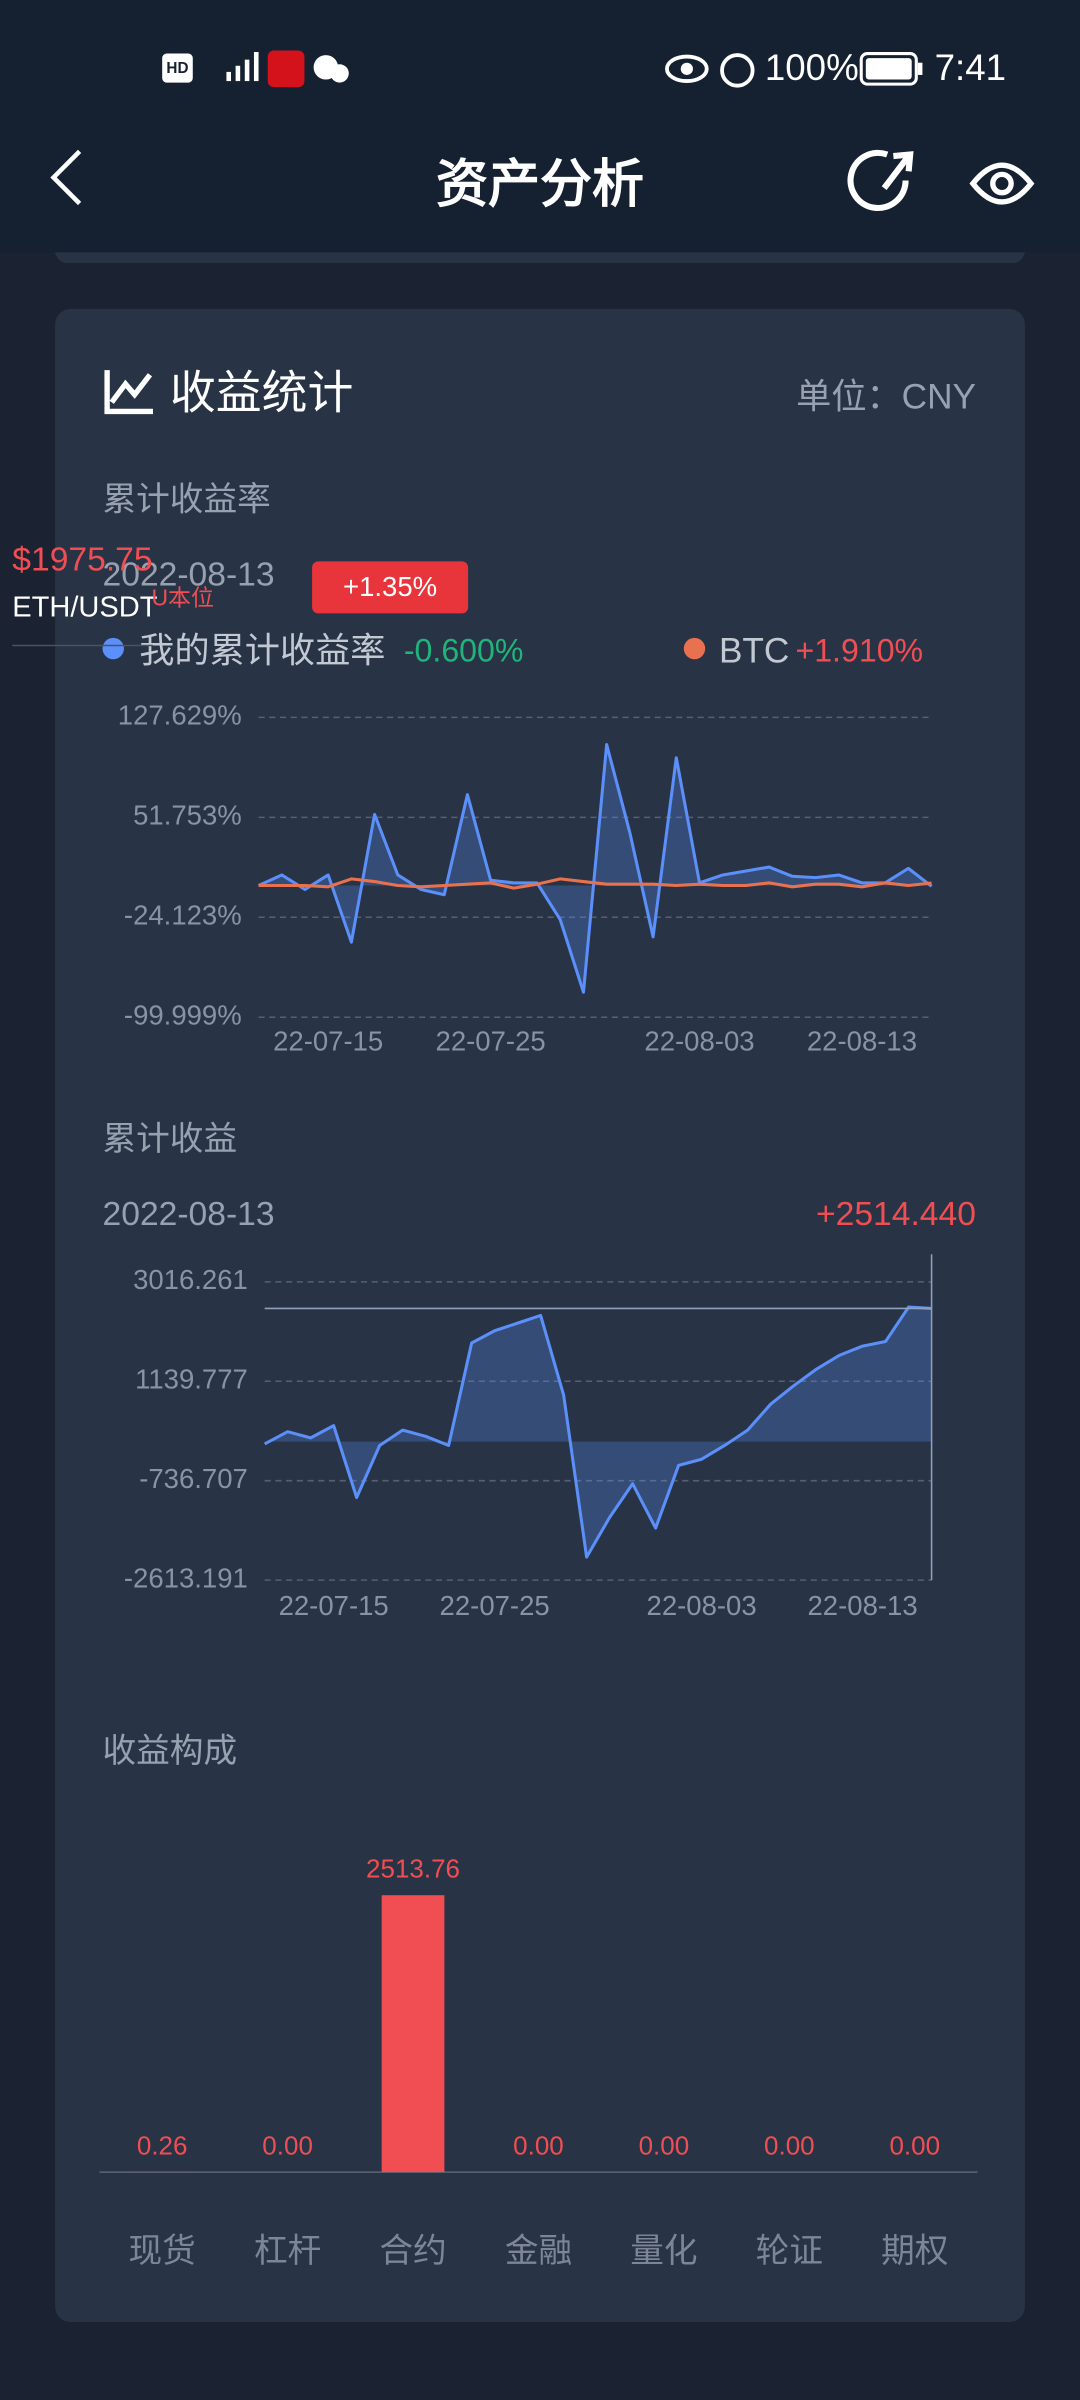 Image resolution: width=1080 pixels, height=2400 pixels. I want to click on section-title: 收益构成, so click(170, 1751).